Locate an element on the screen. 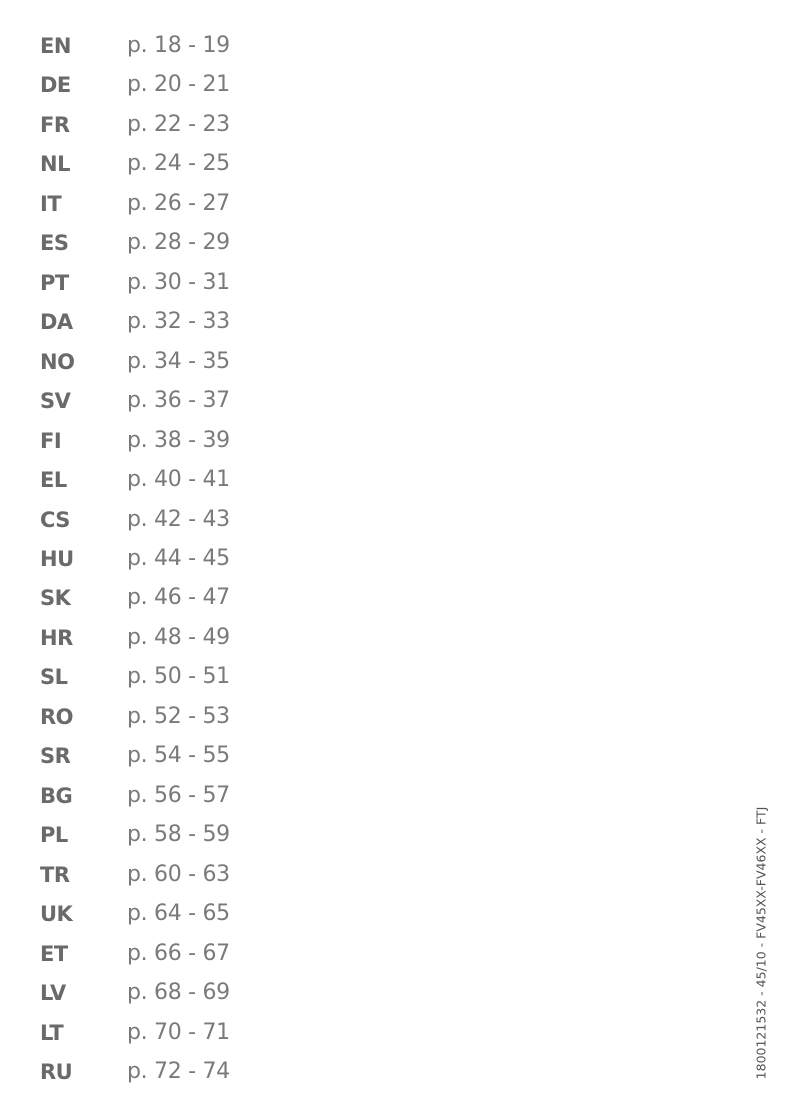 The image size is (802, 1116). language-code: ES is located at coordinates (54, 243).